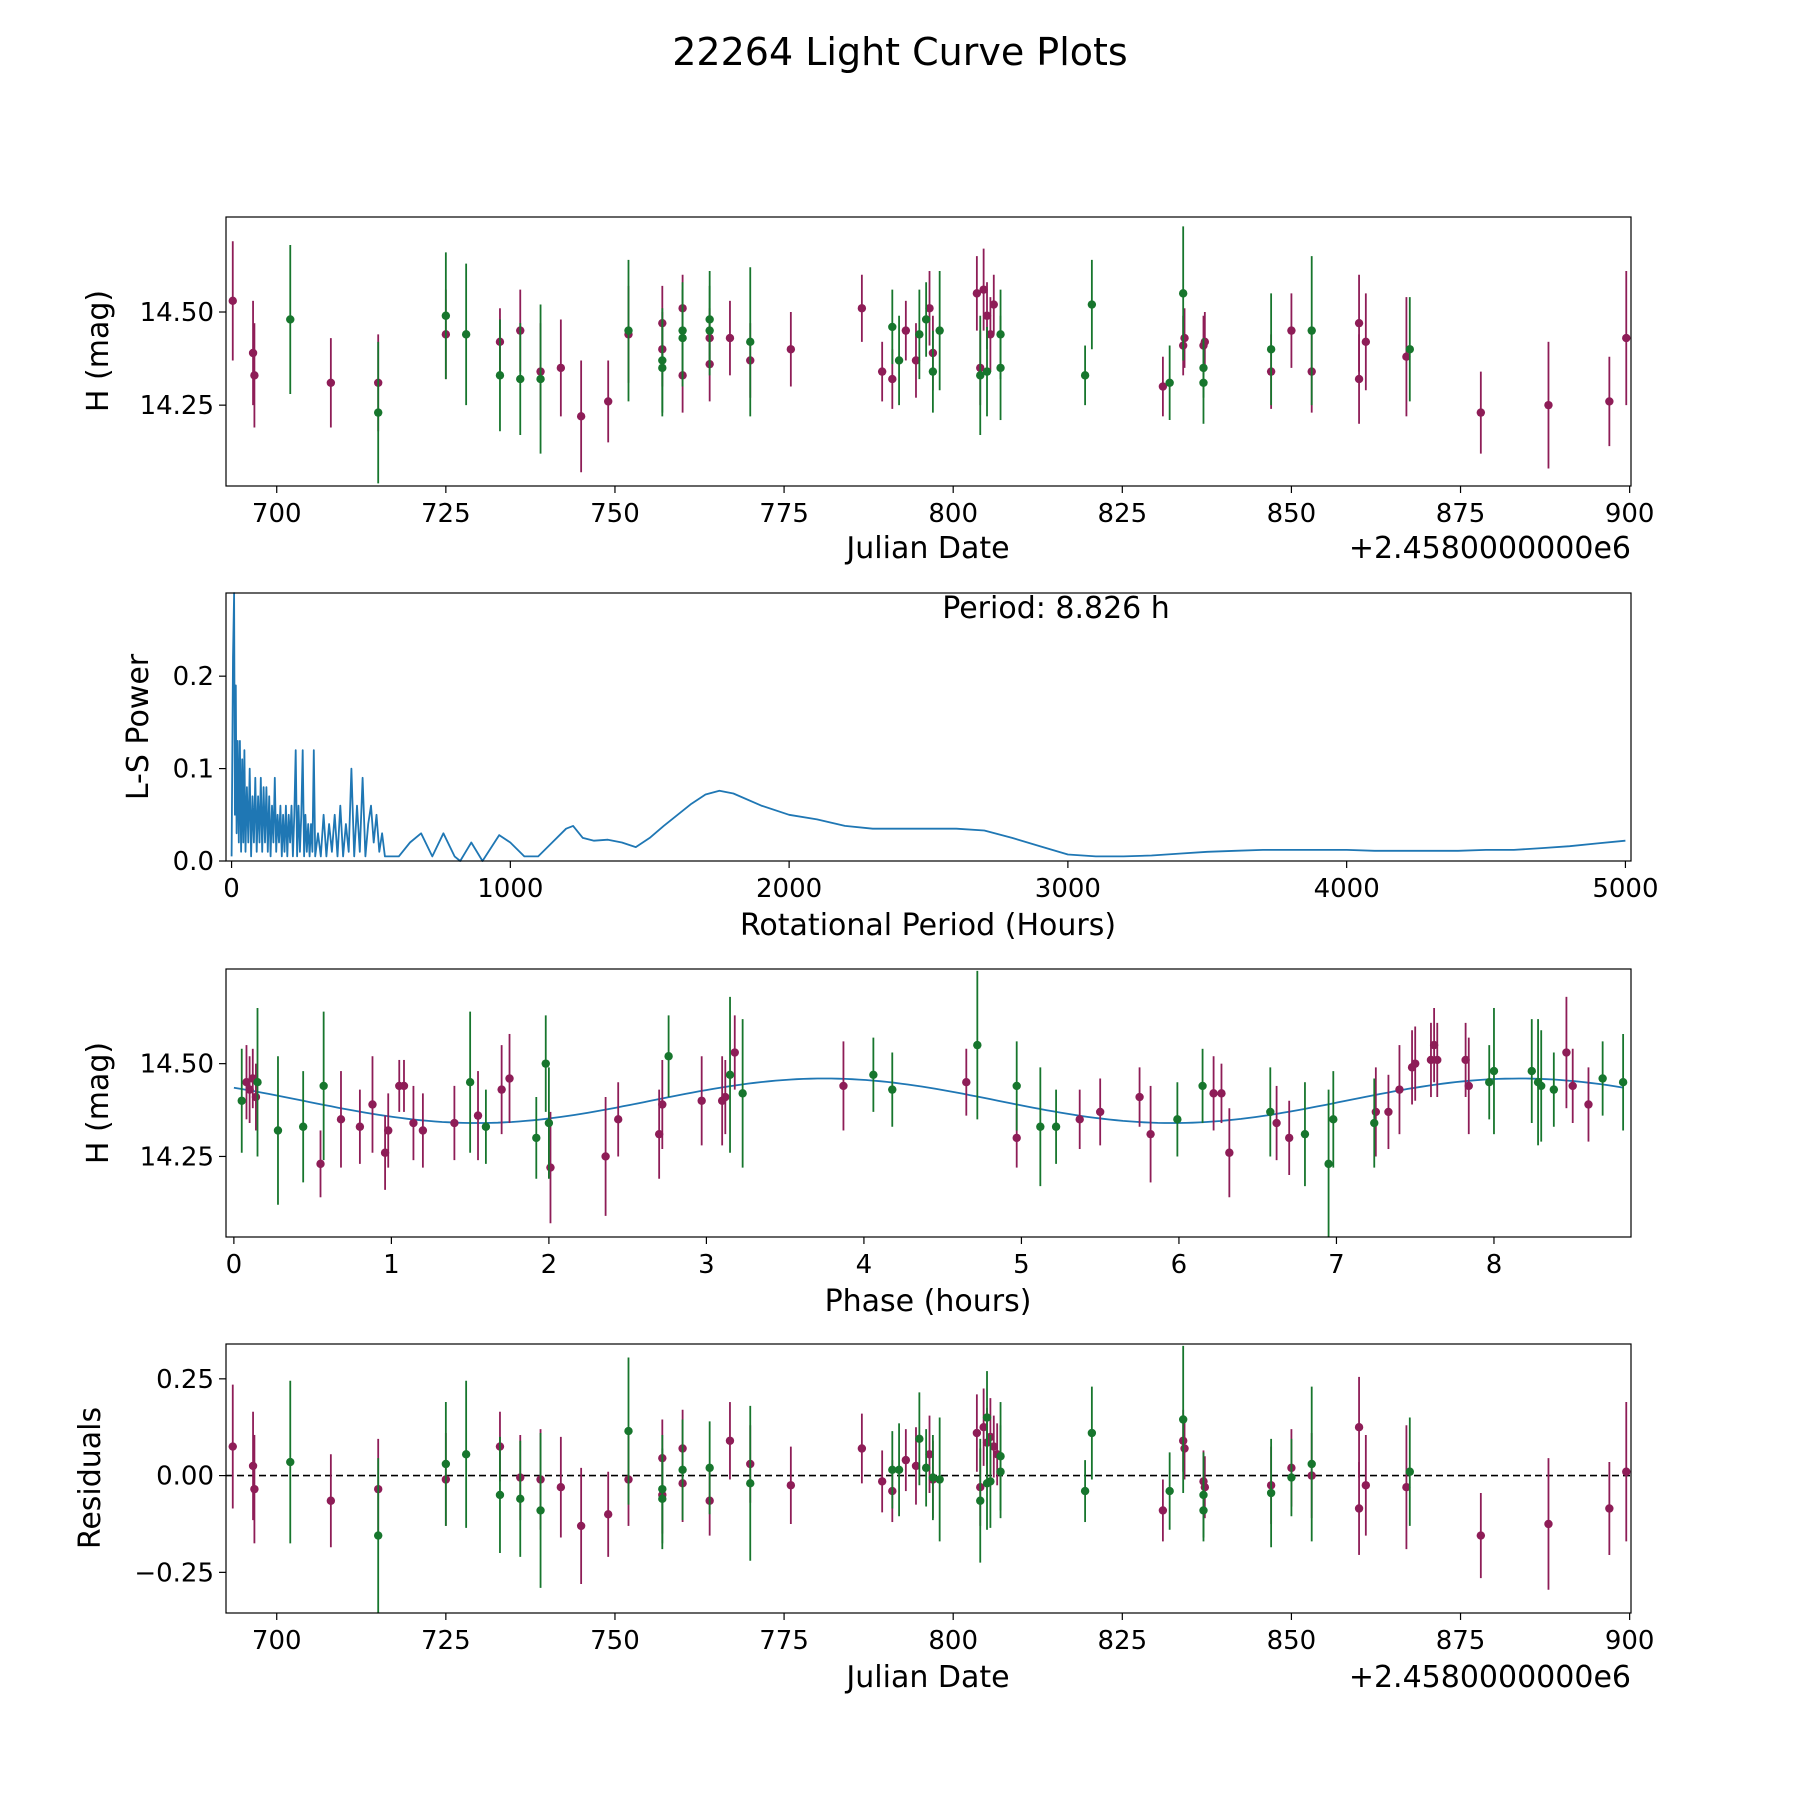 The height and width of the screenshot is (1800, 1800). I want to click on lightcurve-xtick-label: 900, so click(1630, 514).